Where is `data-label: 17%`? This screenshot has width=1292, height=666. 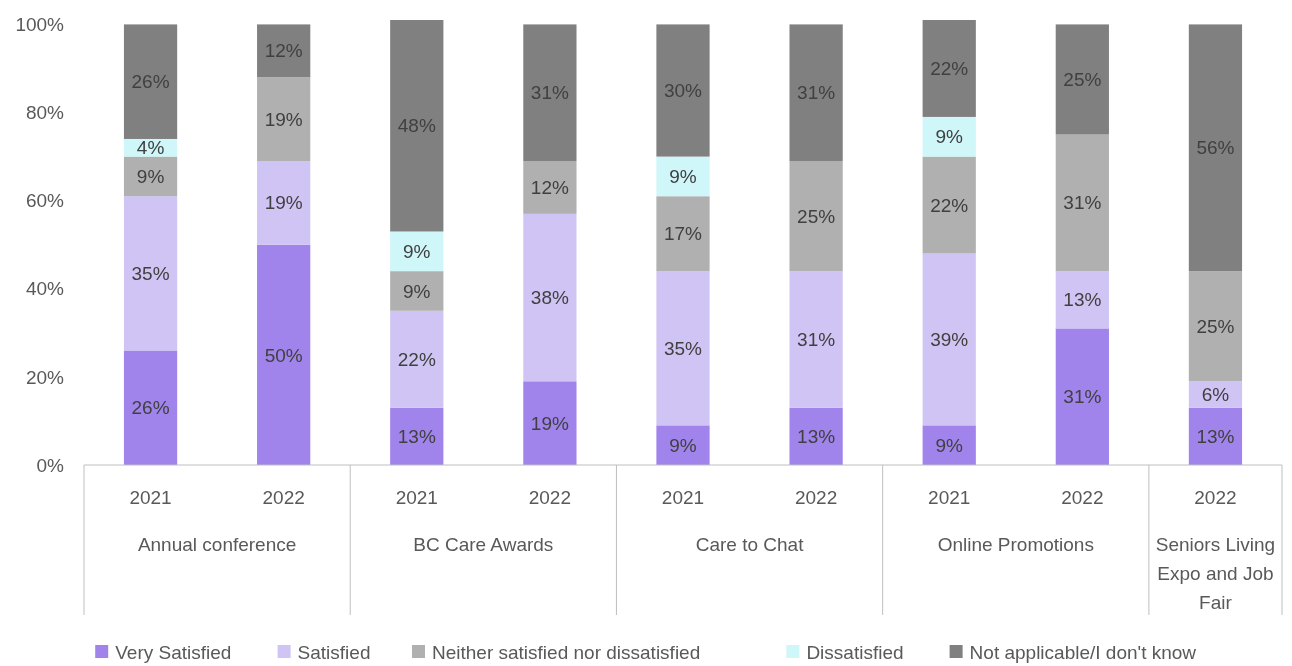 data-label: 17% is located at coordinates (683, 234).